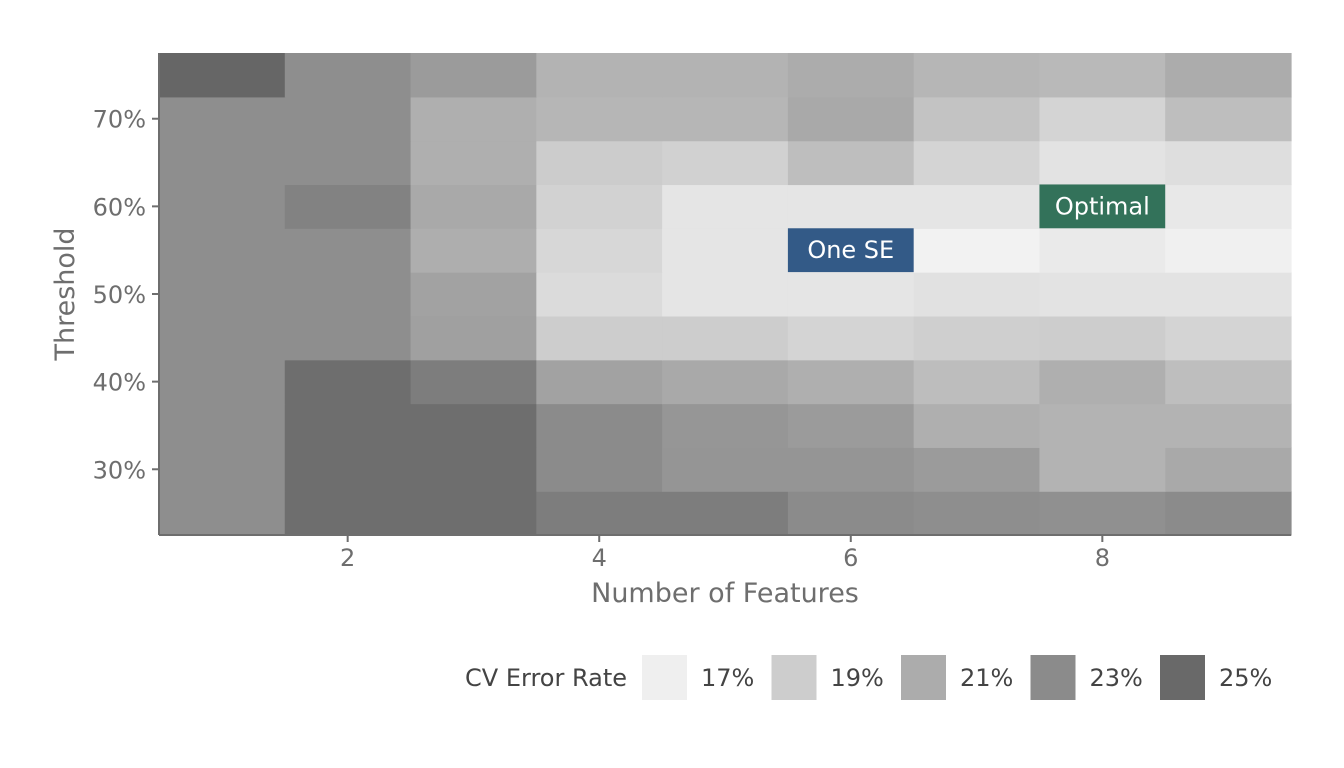 Image resolution: width=1344 pixels, height=768 pixels. I want to click on annotation-box, so click(1102, 206).